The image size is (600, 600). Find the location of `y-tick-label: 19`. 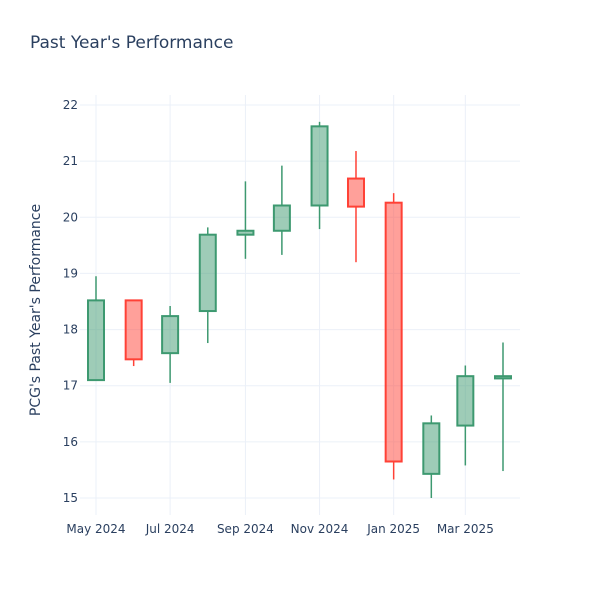

y-tick-label: 19 is located at coordinates (70, 273).